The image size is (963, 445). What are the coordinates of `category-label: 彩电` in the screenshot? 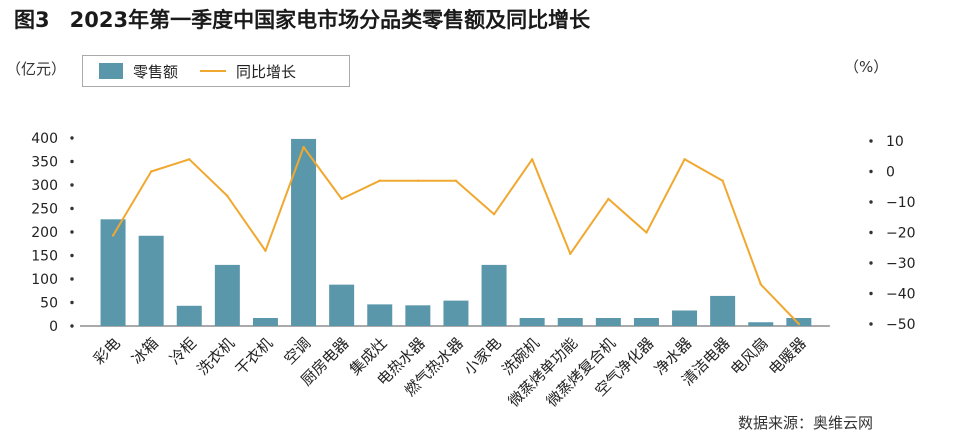 It's located at (107, 351).